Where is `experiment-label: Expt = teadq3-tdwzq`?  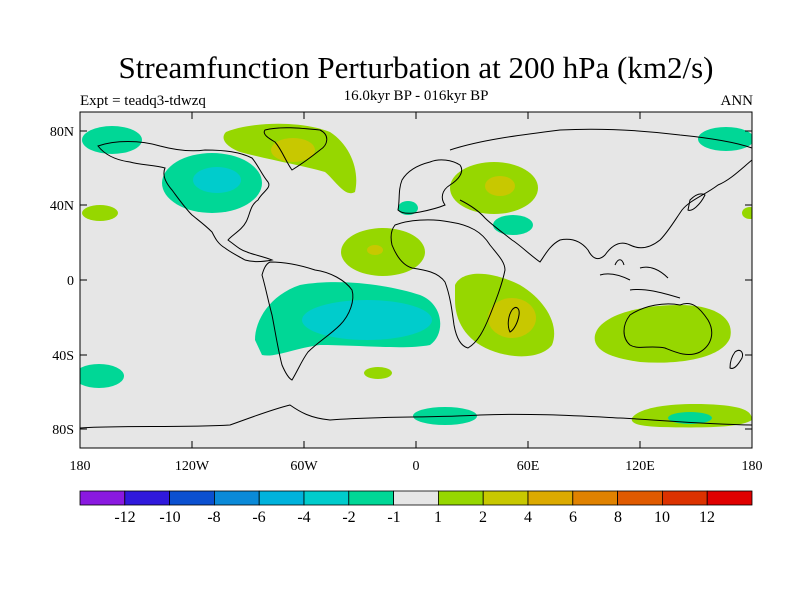 experiment-label: Expt = teadq3-tdwzq is located at coordinates (143, 101).